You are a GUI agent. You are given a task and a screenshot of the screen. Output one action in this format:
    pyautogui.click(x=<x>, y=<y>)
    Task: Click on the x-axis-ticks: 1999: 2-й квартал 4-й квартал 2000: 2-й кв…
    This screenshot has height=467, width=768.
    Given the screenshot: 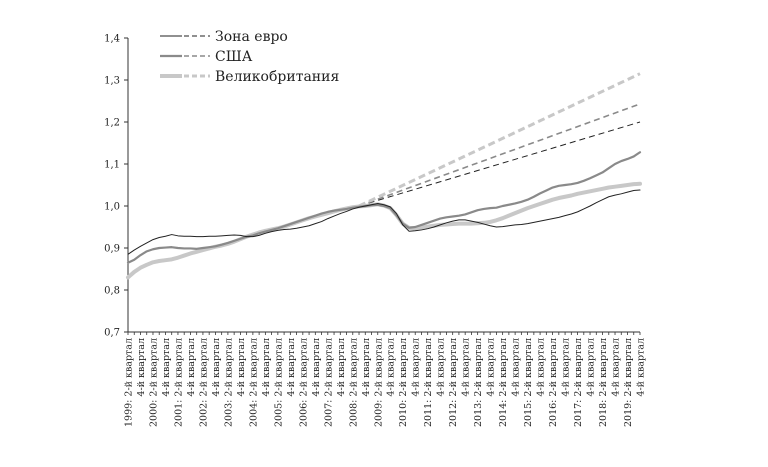 What is the action you would take?
    pyautogui.click(x=385, y=379)
    